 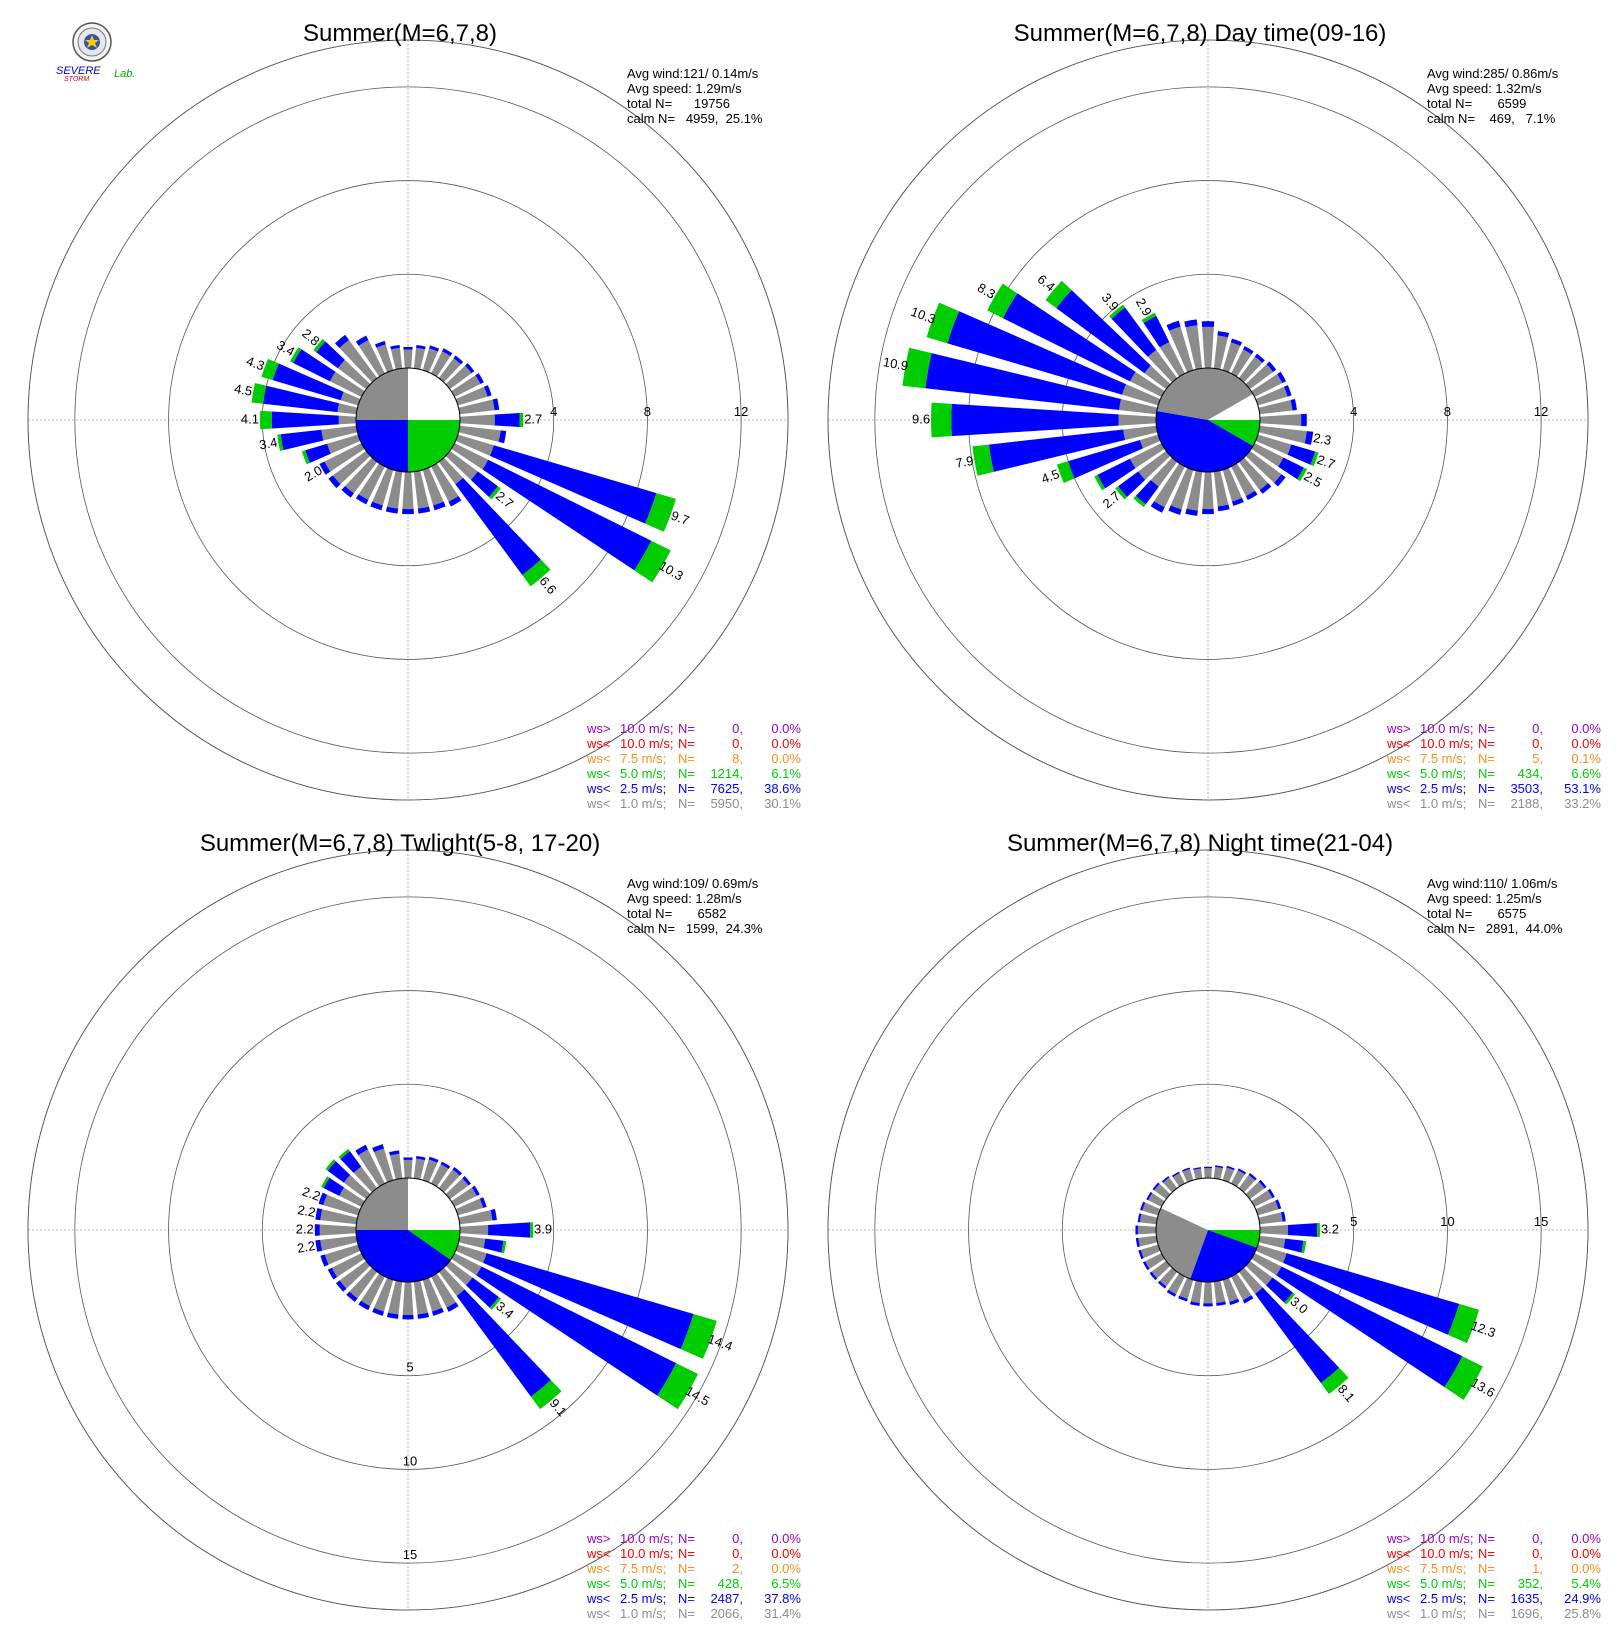 What do you see at coordinates (1582, 1598) in the screenshot?
I see `legend-percent: 24.9%` at bounding box center [1582, 1598].